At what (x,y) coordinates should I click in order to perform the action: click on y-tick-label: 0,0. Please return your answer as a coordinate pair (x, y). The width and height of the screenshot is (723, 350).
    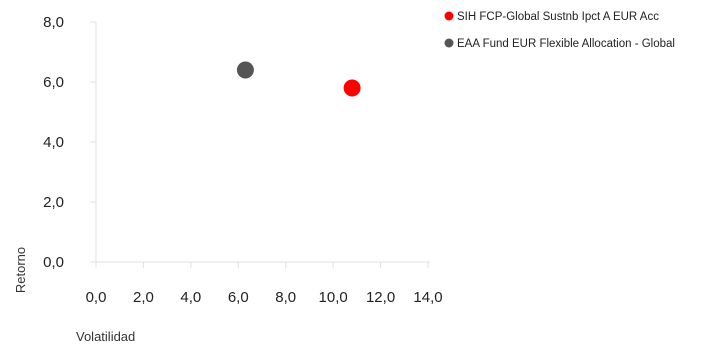
    Looking at the image, I should click on (53, 262).